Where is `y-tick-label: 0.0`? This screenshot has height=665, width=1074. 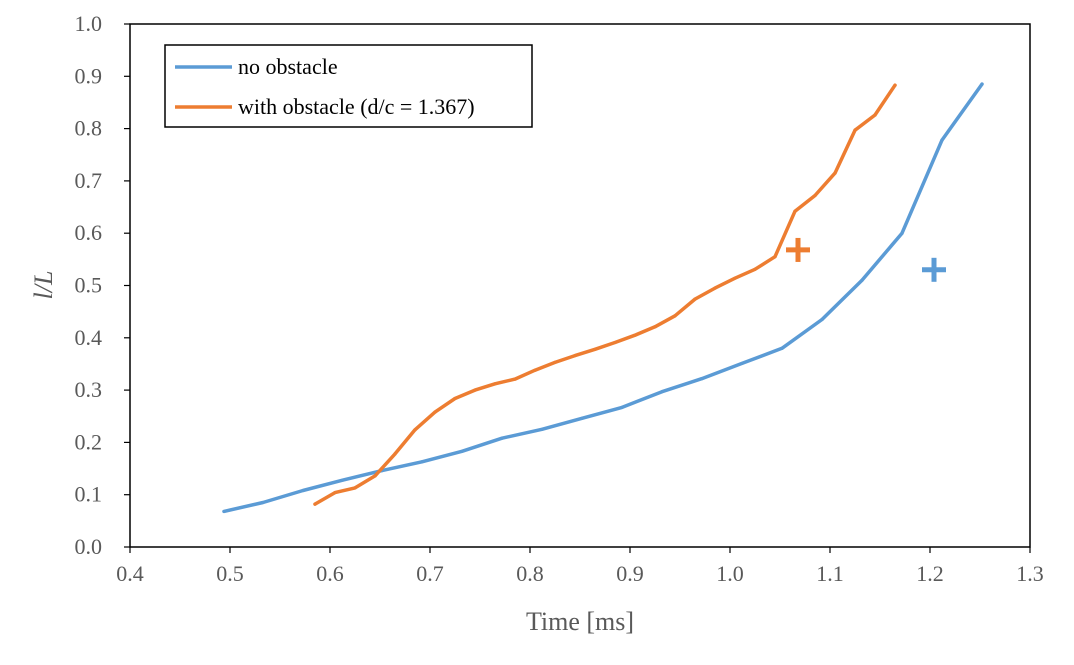 y-tick-label: 0.0 is located at coordinates (89, 546).